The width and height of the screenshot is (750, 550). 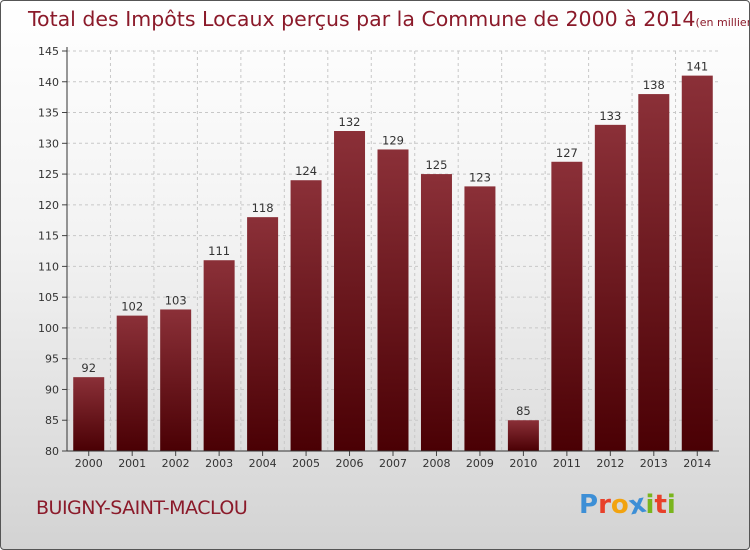 What do you see at coordinates (48, 328) in the screenshot?
I see `y-tick-label: 100` at bounding box center [48, 328].